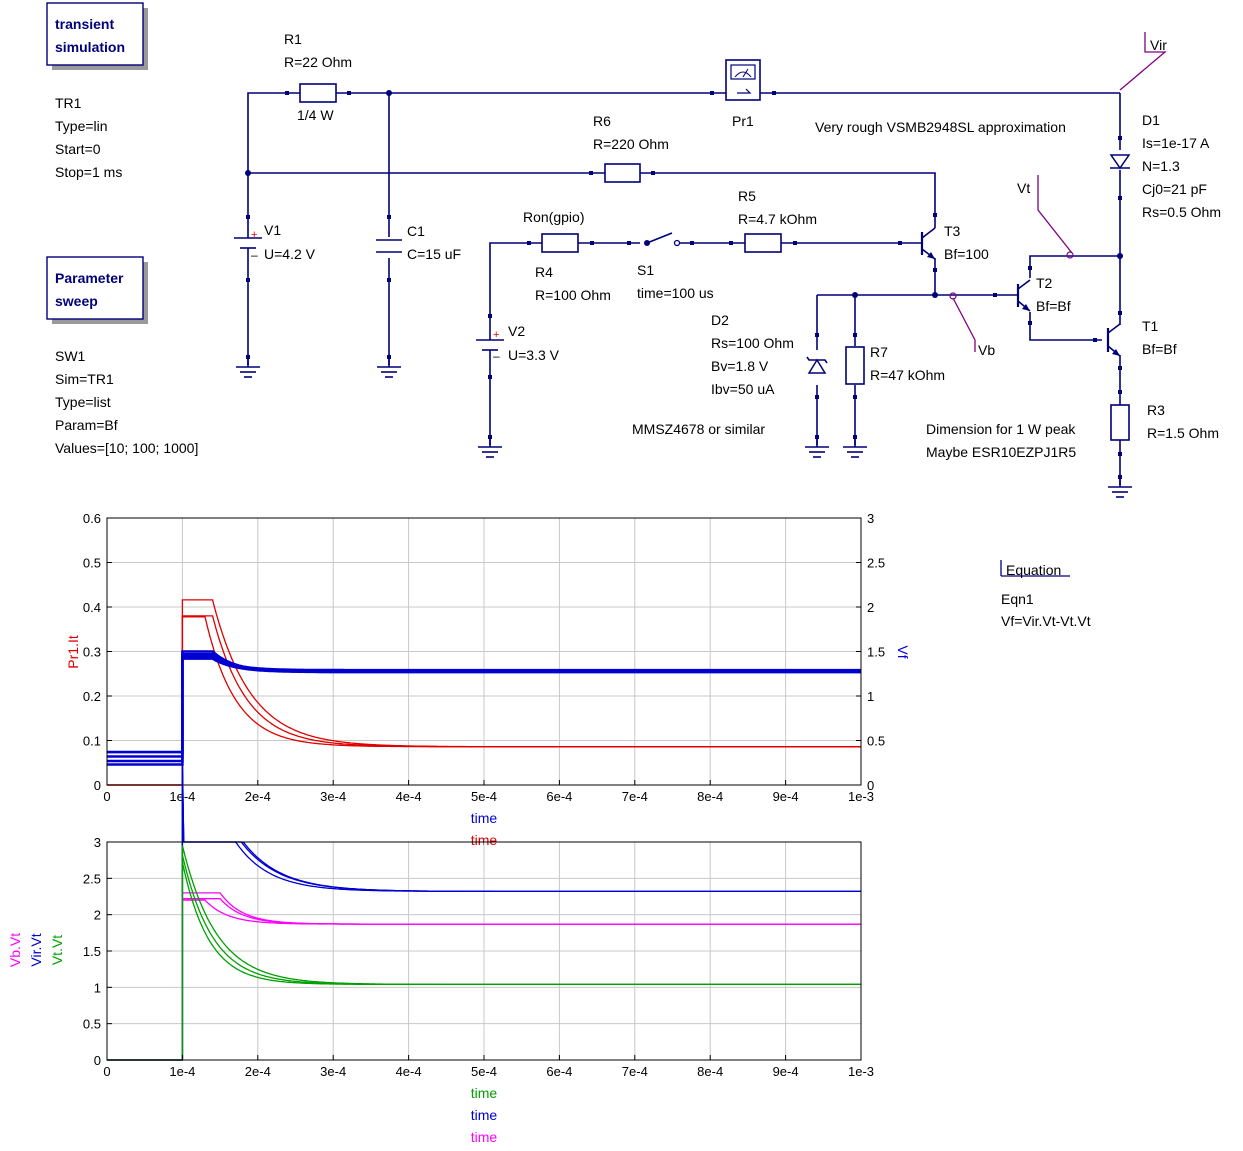 The height and width of the screenshot is (1151, 1243). Describe the element at coordinates (544, 272) in the screenshot. I see `r4-name: R4` at that location.